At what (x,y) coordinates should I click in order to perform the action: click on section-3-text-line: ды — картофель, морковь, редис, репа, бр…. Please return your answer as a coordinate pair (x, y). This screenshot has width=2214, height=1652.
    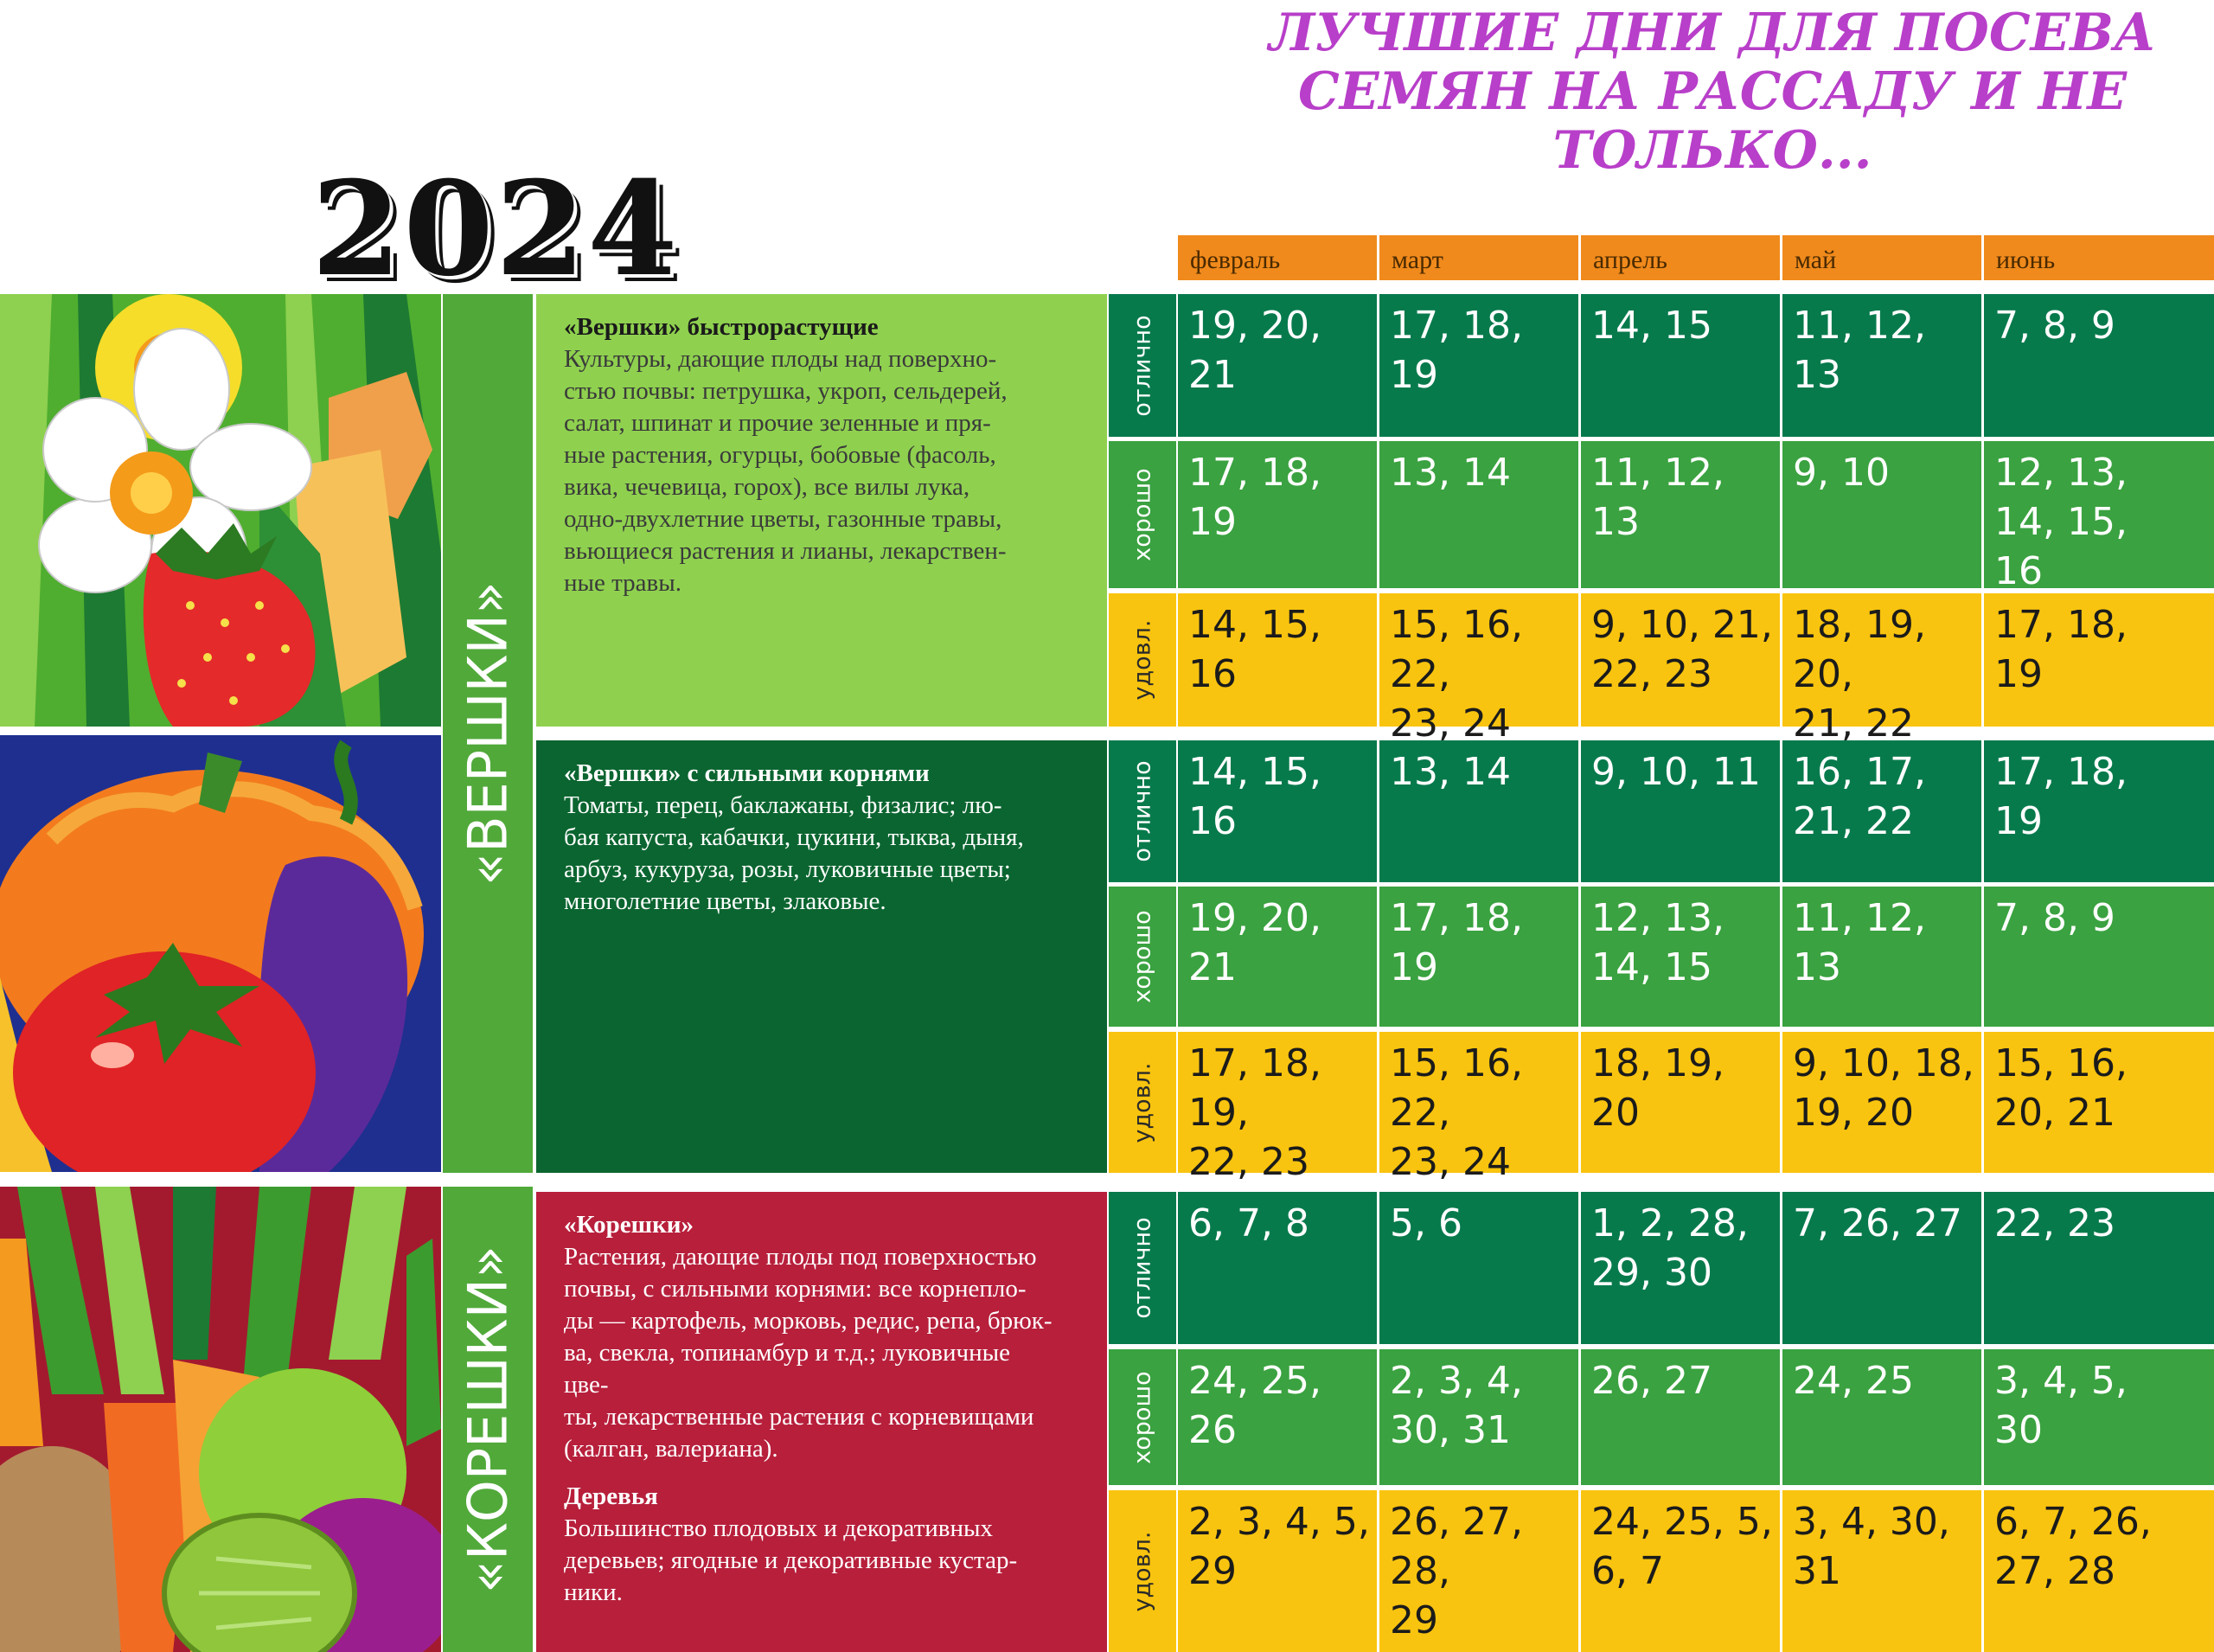
    Looking at the image, I should click on (808, 1321).